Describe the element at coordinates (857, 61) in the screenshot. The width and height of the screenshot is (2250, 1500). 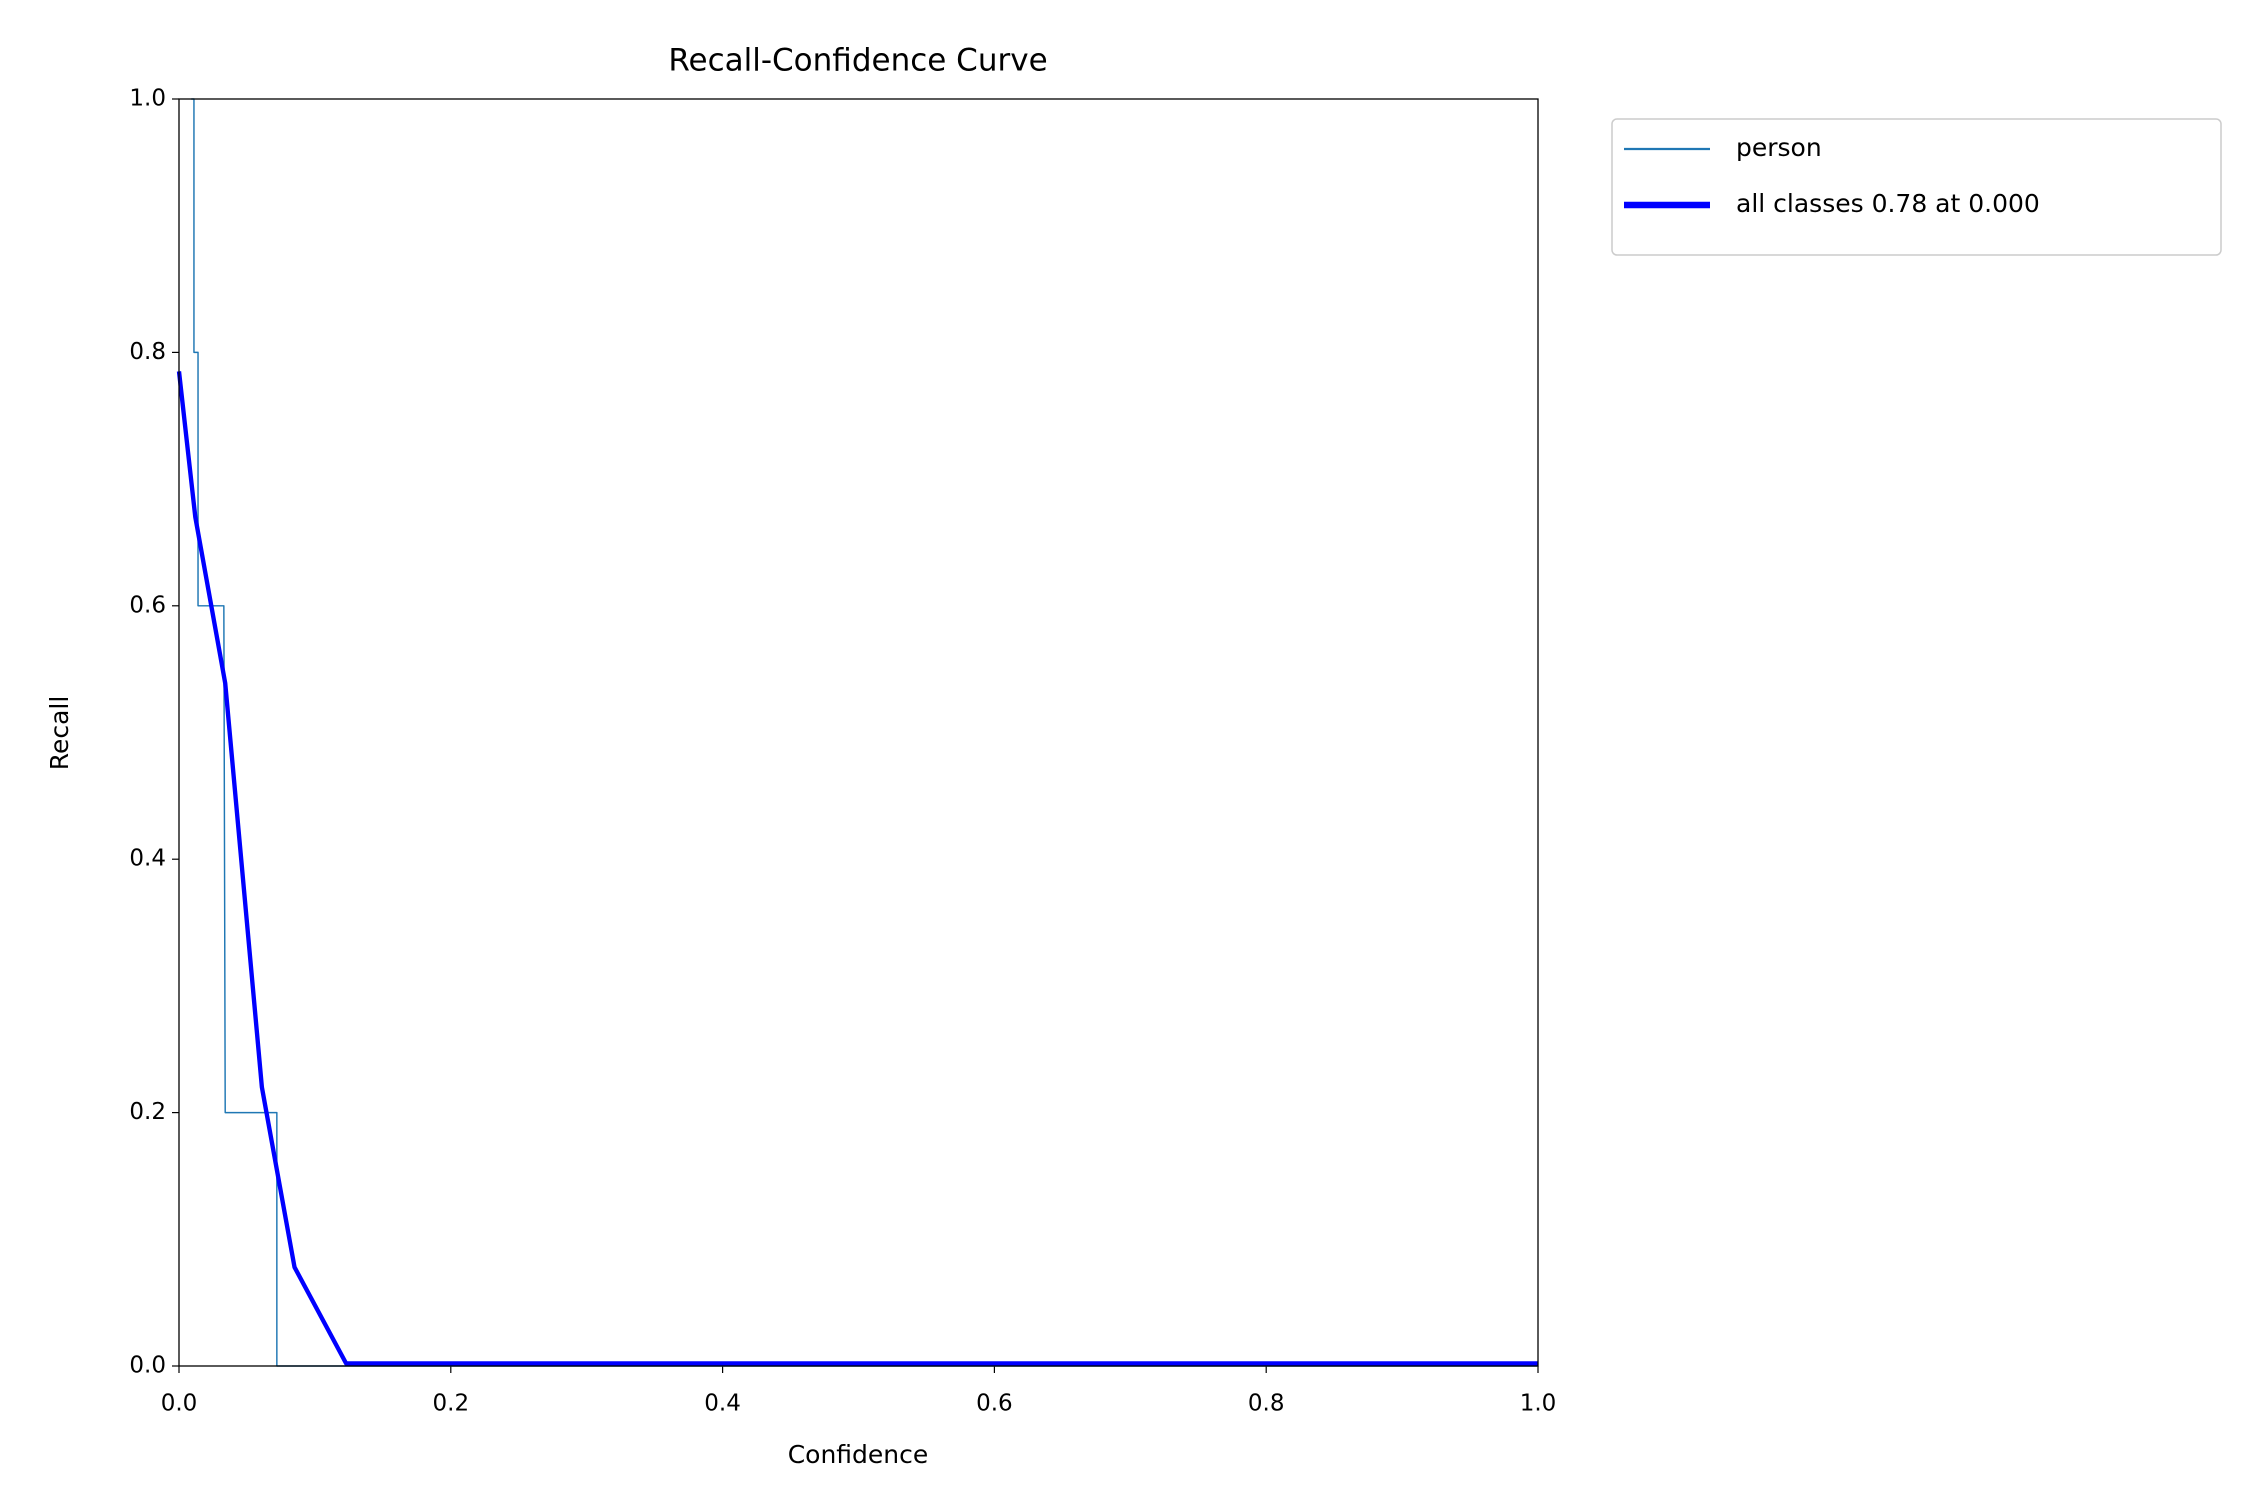
I see `chart-title: Recall-Confidence Curve` at that location.